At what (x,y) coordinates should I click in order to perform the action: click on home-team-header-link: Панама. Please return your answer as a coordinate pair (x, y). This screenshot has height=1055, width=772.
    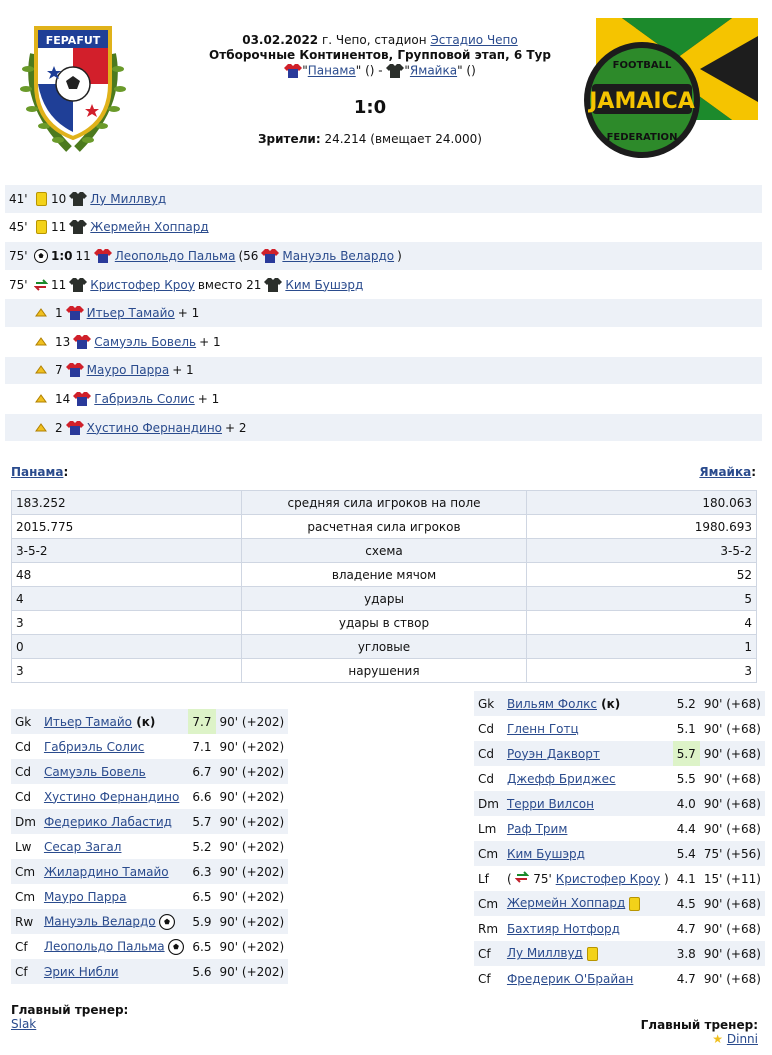
    Looking at the image, I should click on (37, 472).